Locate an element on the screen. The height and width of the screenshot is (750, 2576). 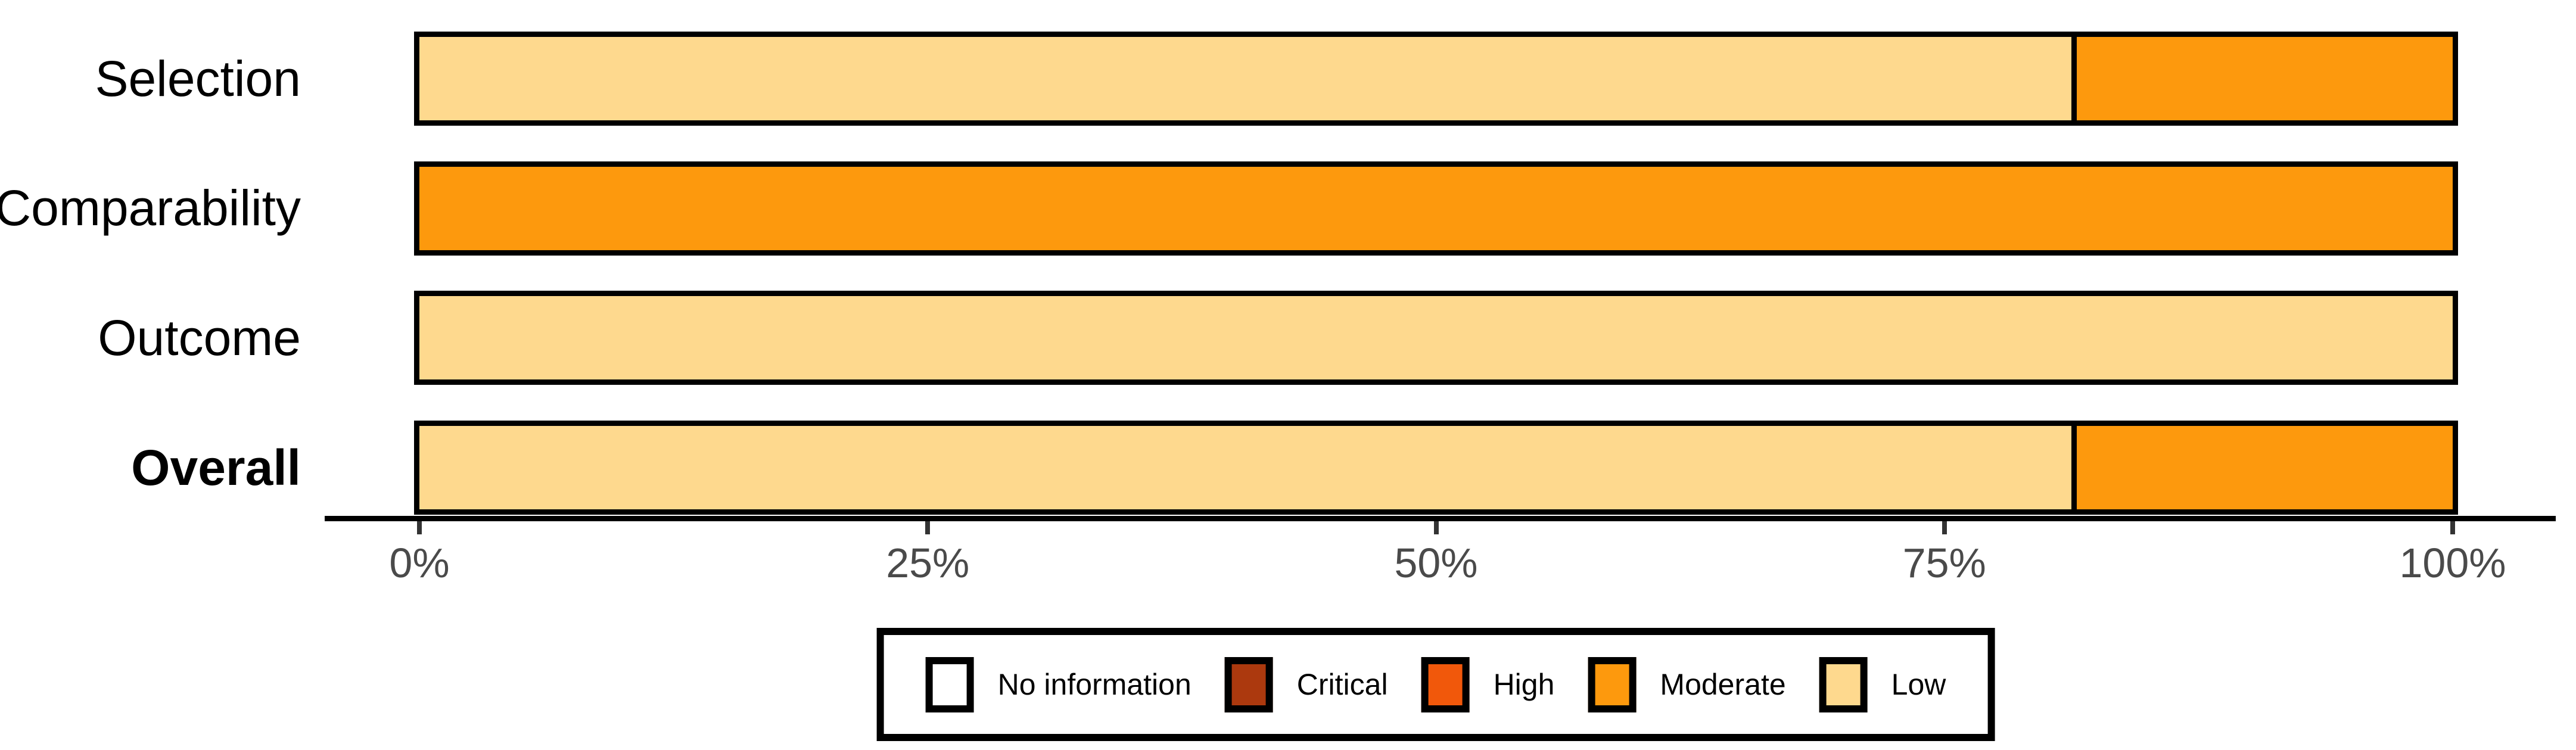
category-label-selection: Selection is located at coordinates (198, 79).